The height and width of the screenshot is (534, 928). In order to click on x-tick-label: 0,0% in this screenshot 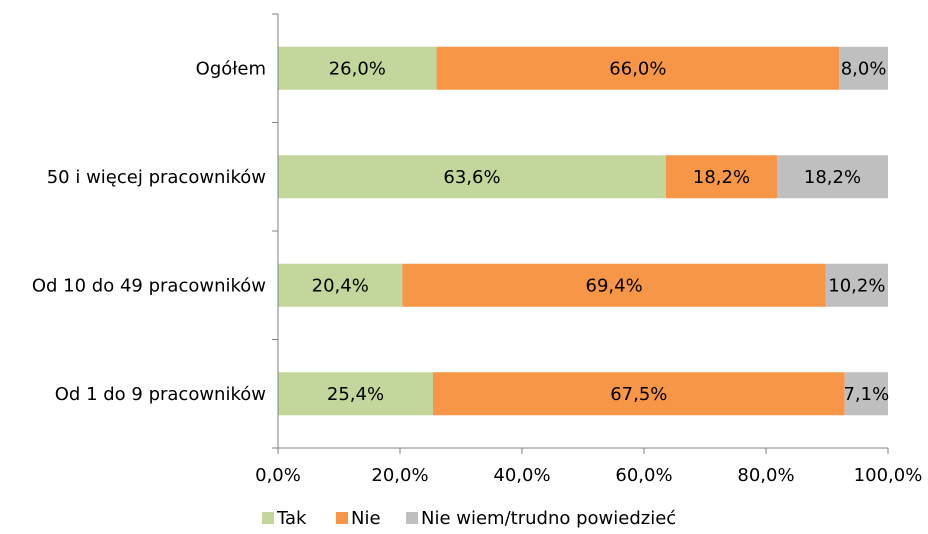, I will do `click(278, 475)`.